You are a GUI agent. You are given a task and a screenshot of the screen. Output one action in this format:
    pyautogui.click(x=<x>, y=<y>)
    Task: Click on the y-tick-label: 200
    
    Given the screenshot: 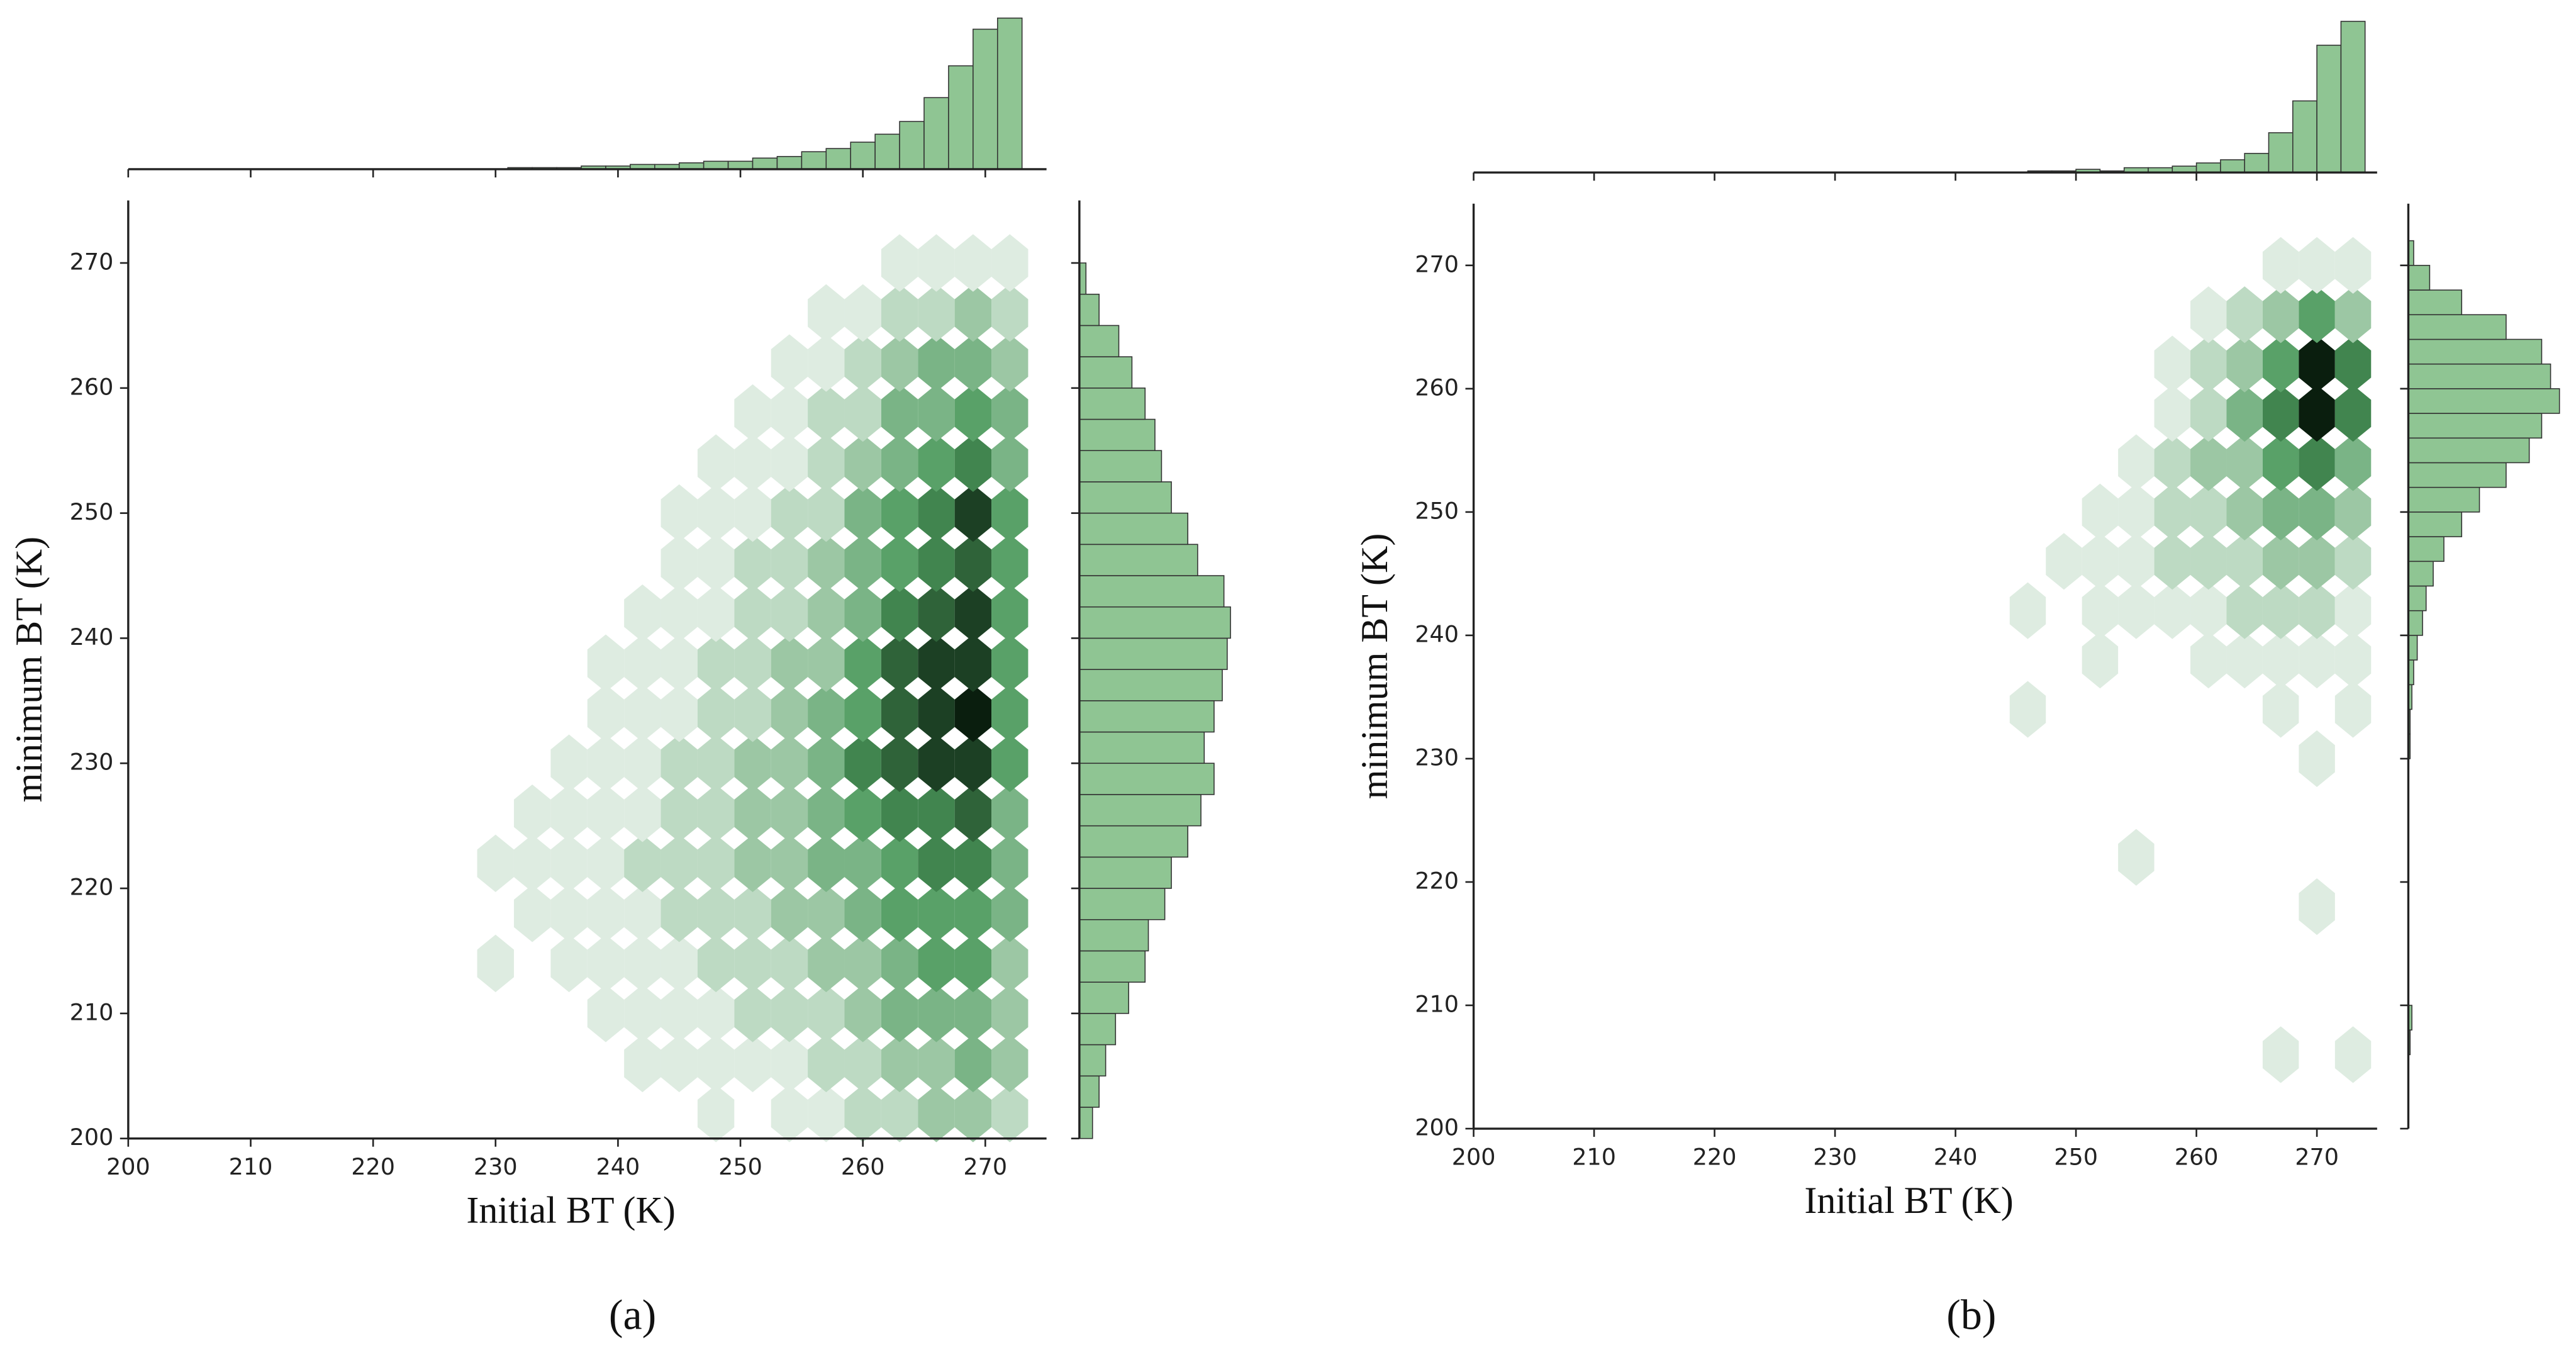 What is the action you would take?
    pyautogui.click(x=92, y=1137)
    